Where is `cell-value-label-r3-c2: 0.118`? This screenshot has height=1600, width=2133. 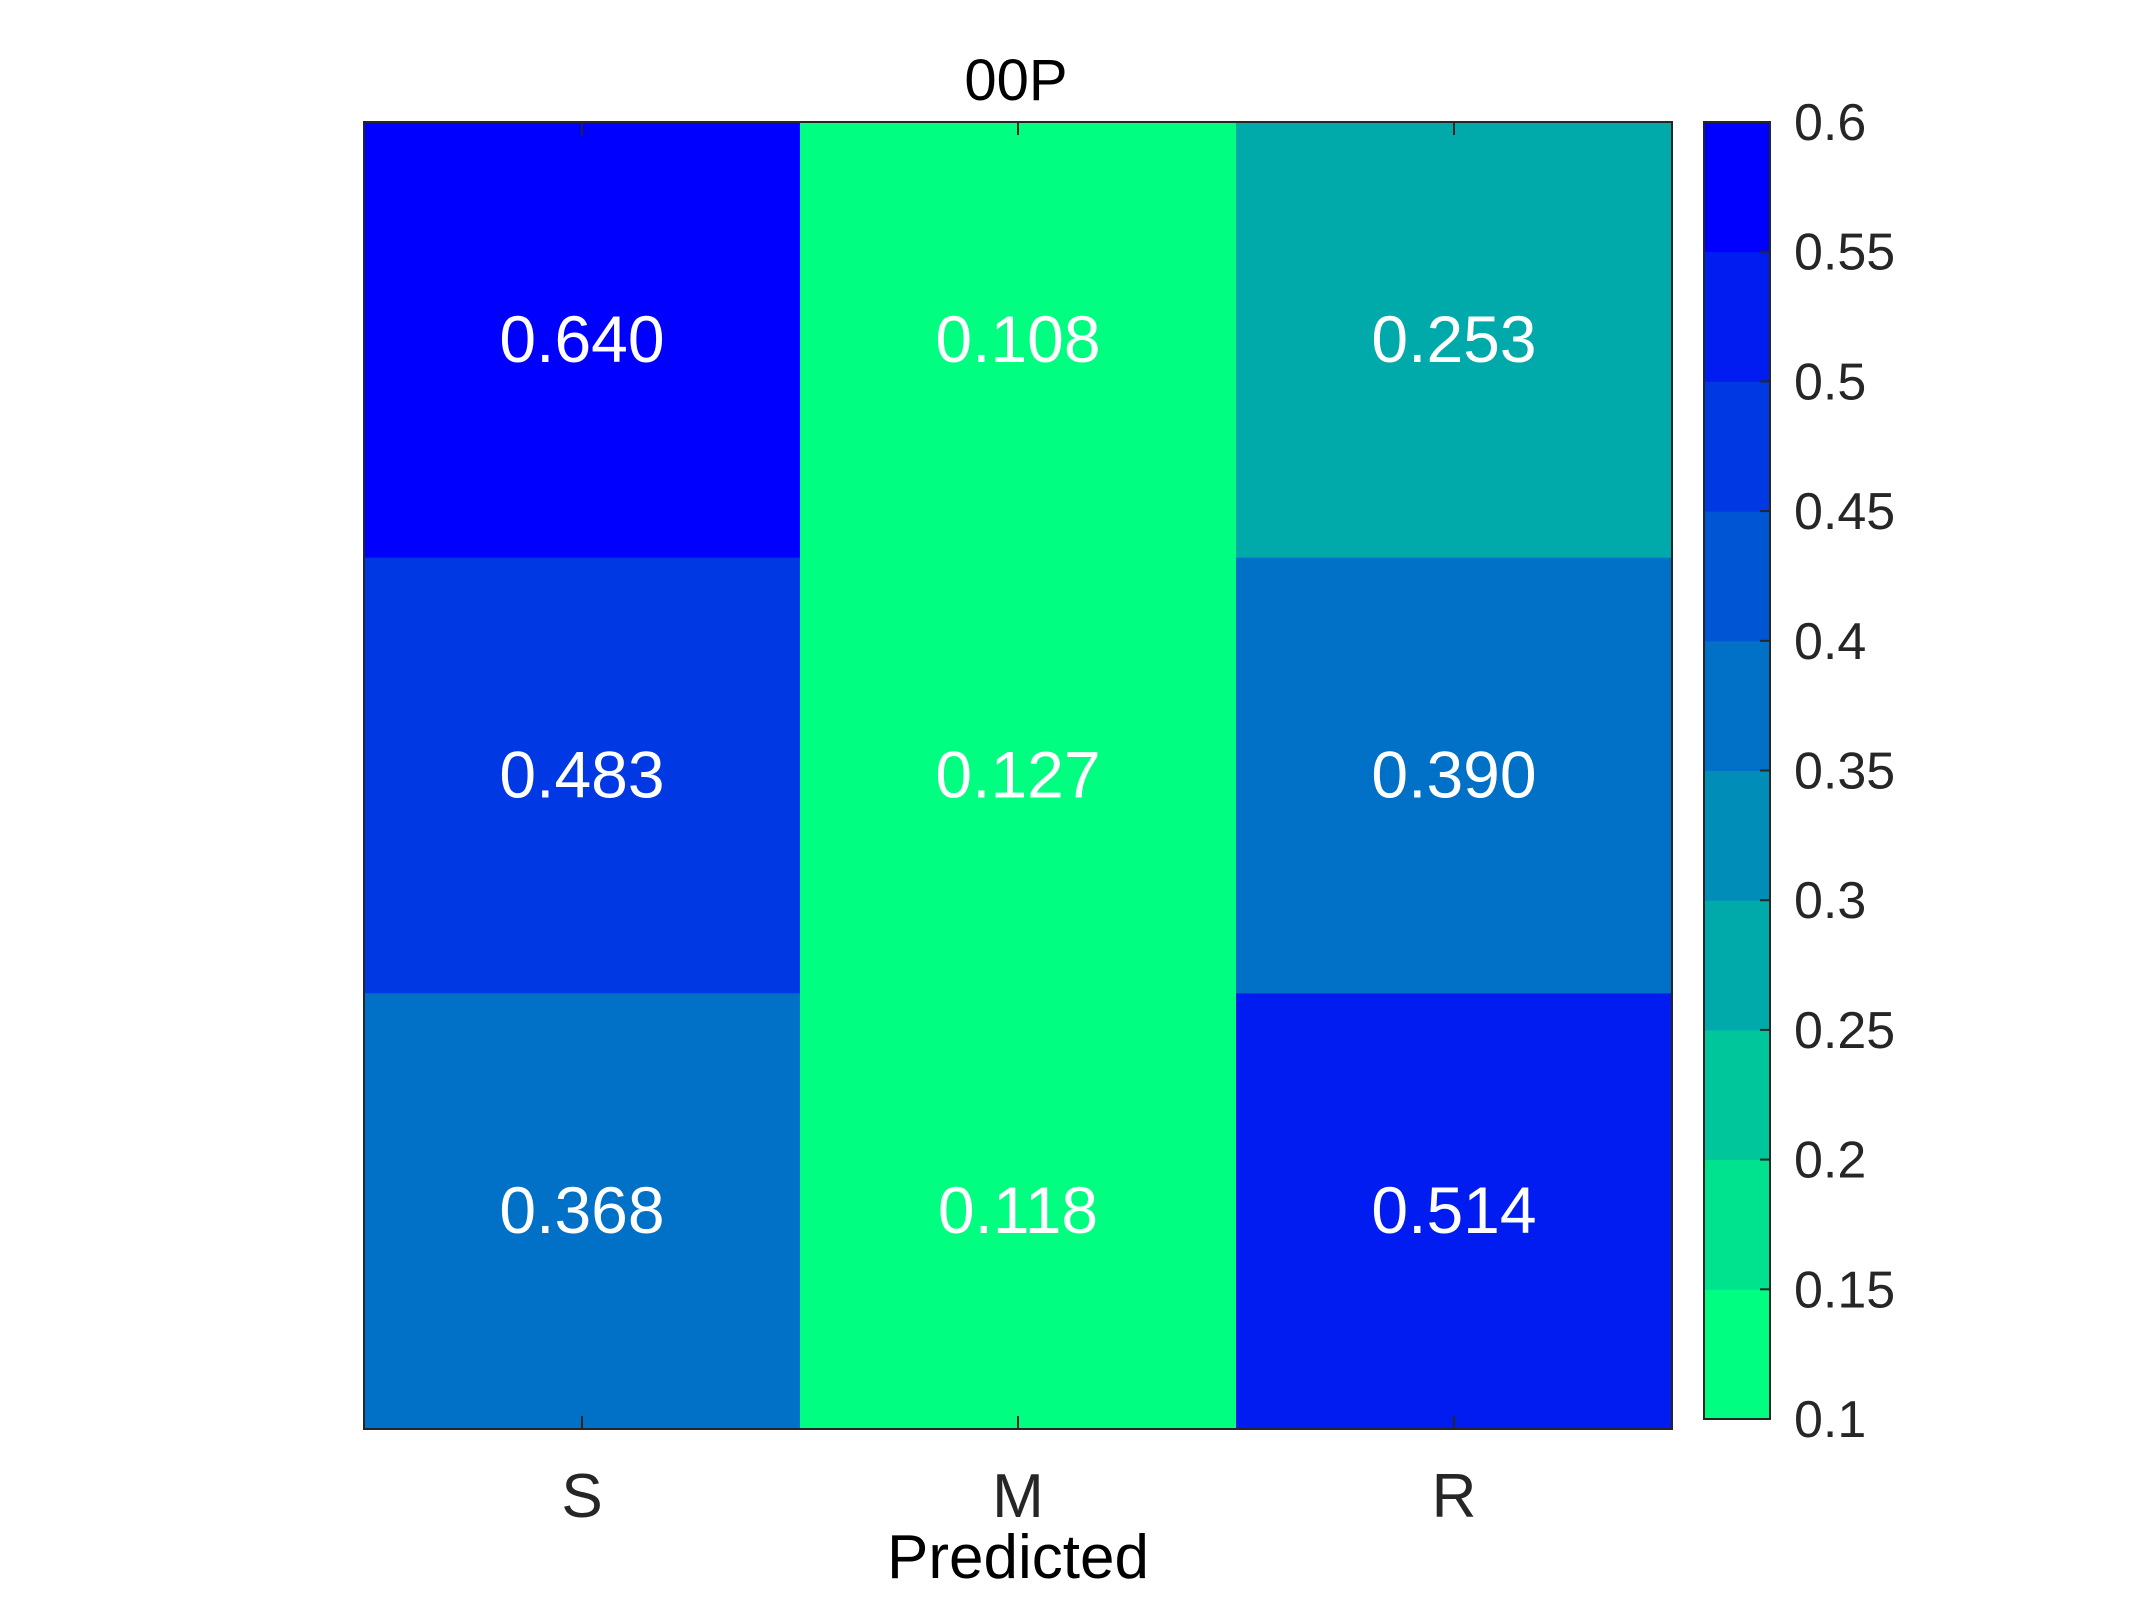
cell-value-label-r3-c2: 0.118 is located at coordinates (1018, 1210).